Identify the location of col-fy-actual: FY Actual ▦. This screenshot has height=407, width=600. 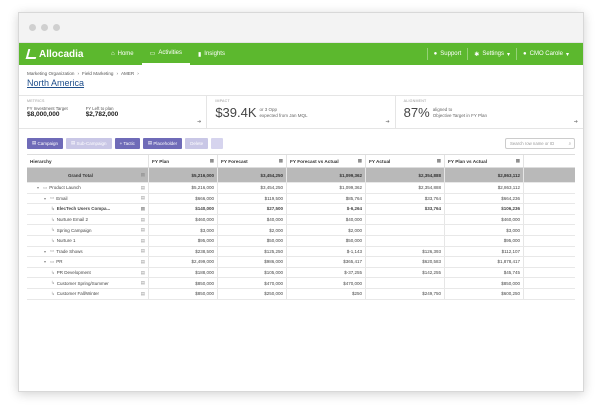
(405, 161).